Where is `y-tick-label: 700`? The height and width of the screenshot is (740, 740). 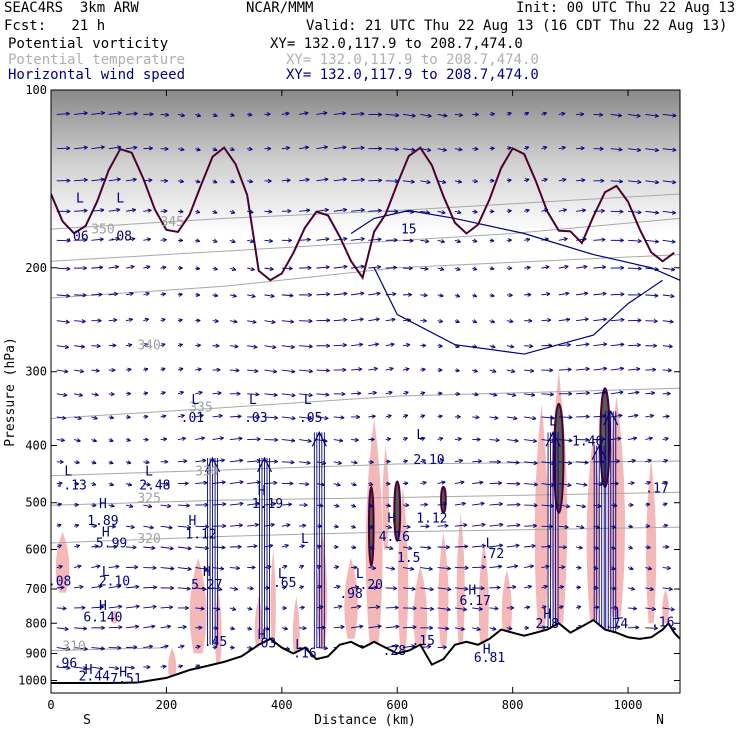
y-tick-label: 700 is located at coordinates (36, 589).